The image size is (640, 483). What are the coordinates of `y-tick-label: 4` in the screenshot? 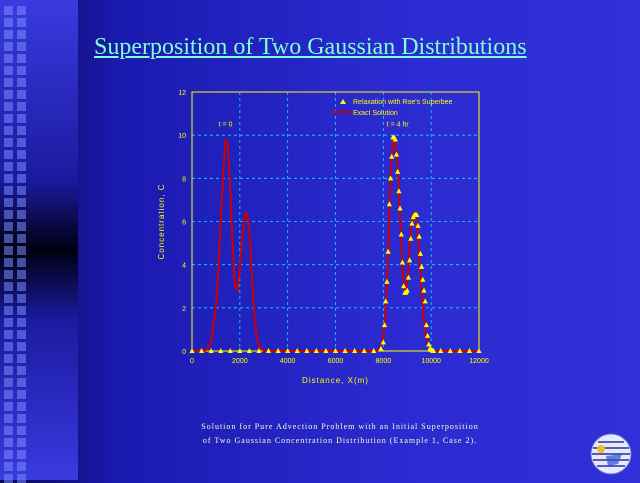 It's located at (184, 266).